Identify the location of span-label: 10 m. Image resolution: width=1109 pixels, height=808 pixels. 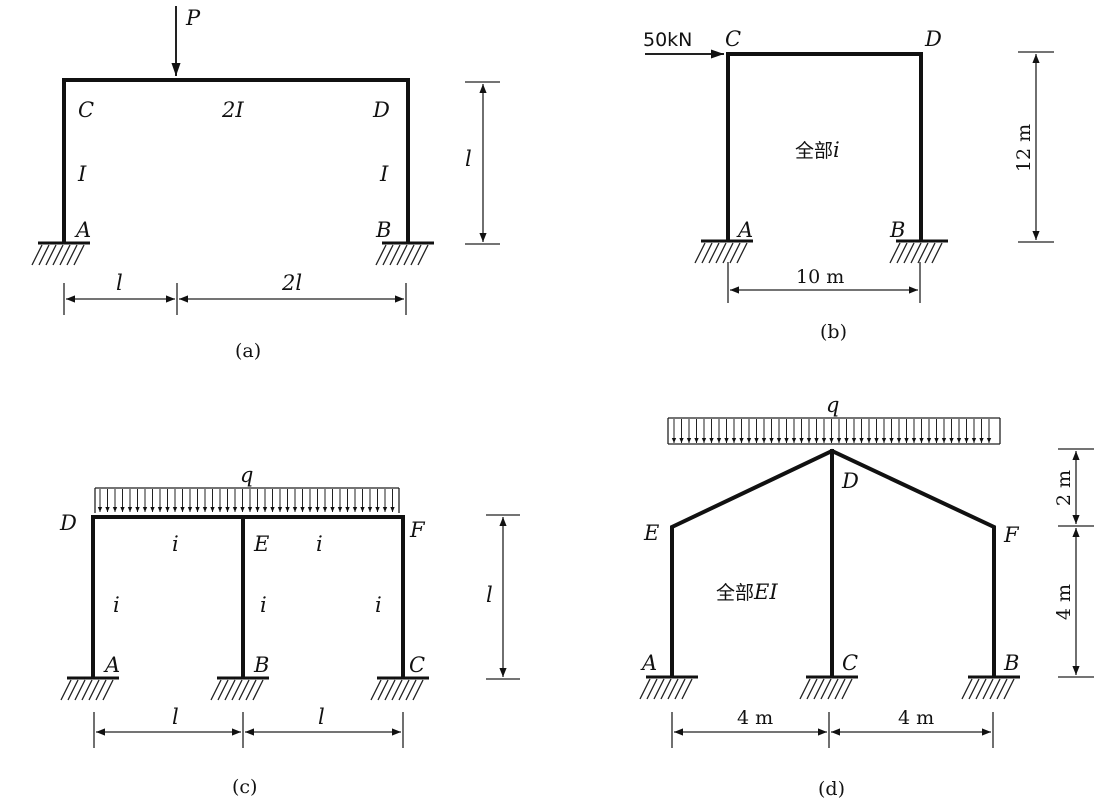
(820, 277).